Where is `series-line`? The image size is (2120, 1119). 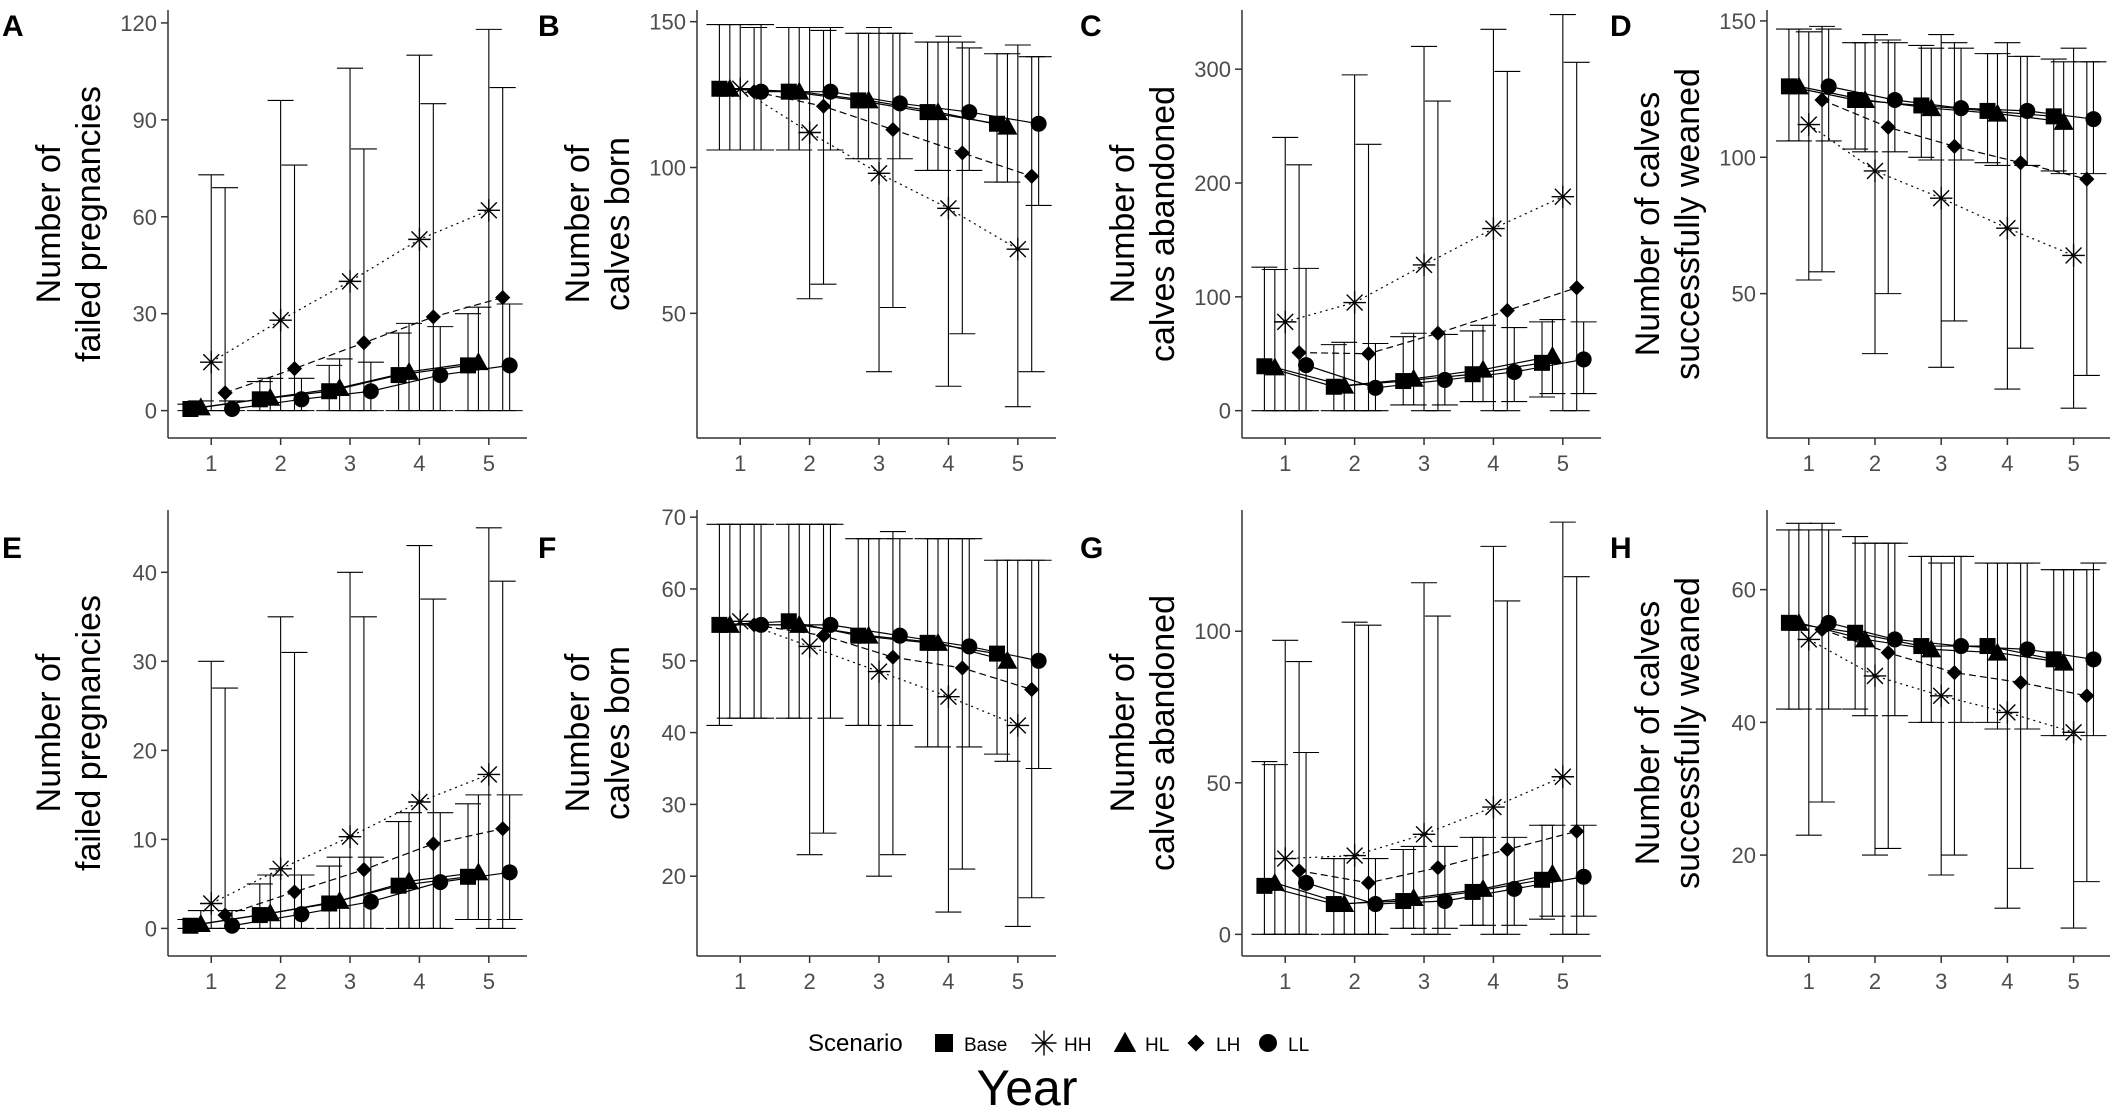
series-line is located at coordinates (350, 286).